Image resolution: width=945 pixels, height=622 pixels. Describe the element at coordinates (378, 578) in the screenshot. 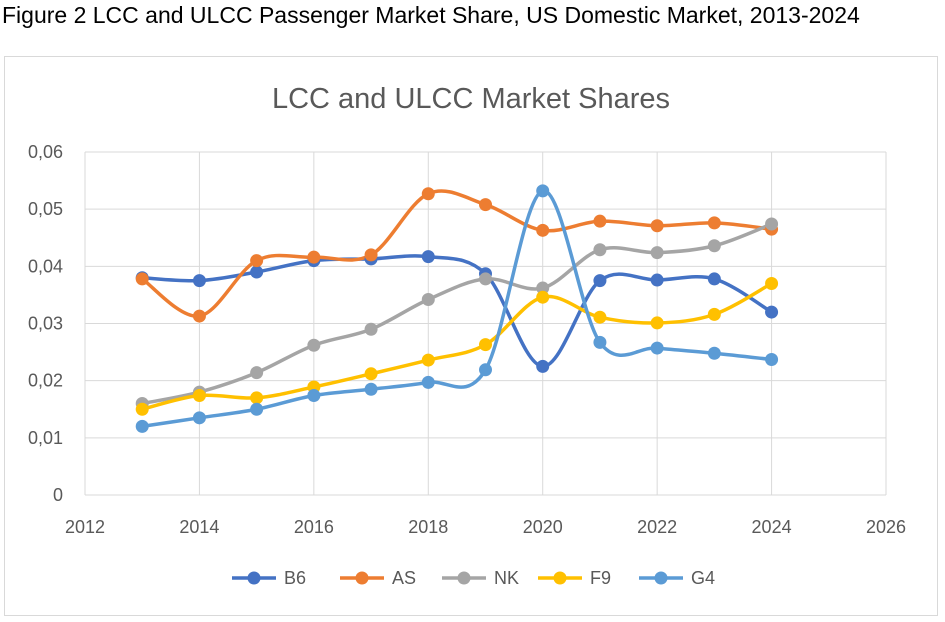

I see `legend-item-as: AS` at that location.